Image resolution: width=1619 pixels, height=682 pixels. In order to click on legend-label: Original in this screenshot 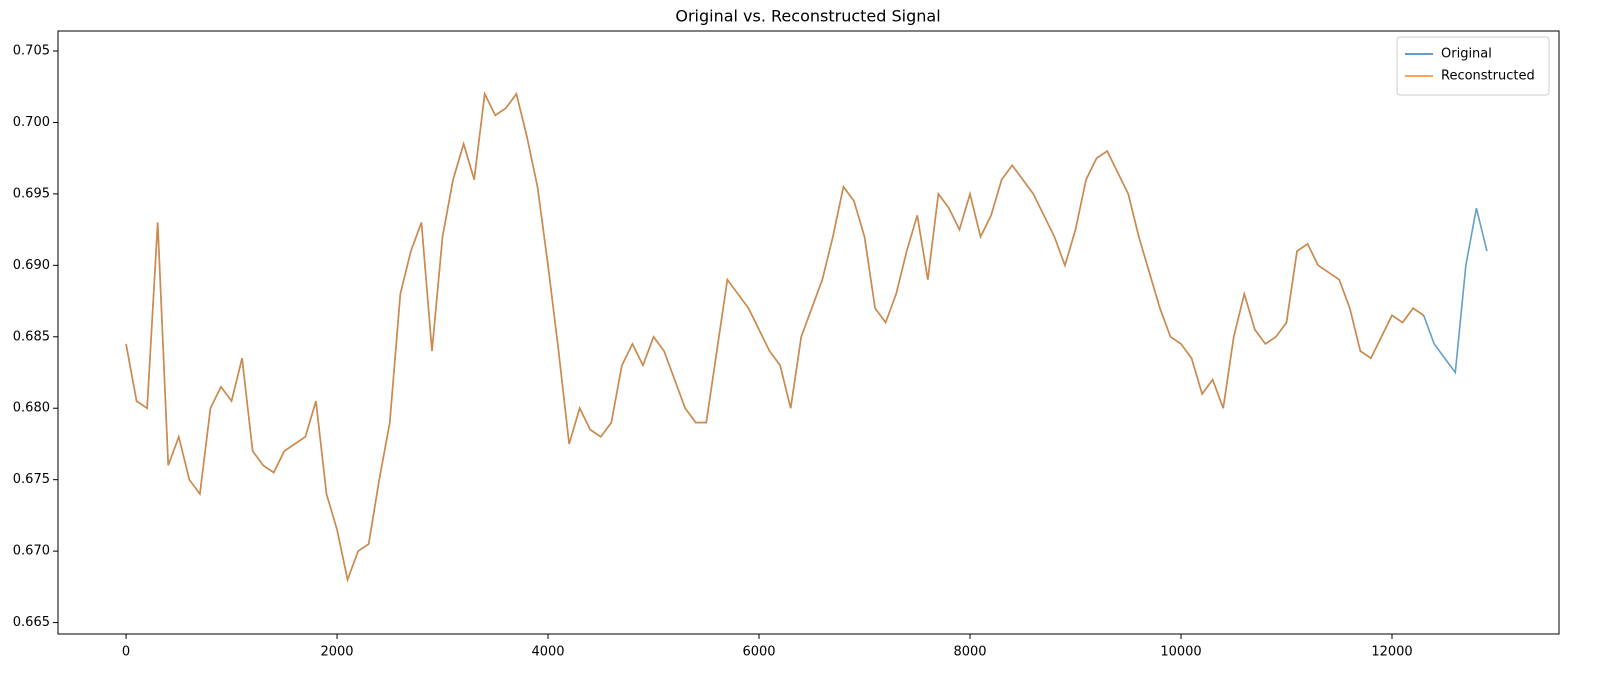, I will do `click(1466, 54)`.